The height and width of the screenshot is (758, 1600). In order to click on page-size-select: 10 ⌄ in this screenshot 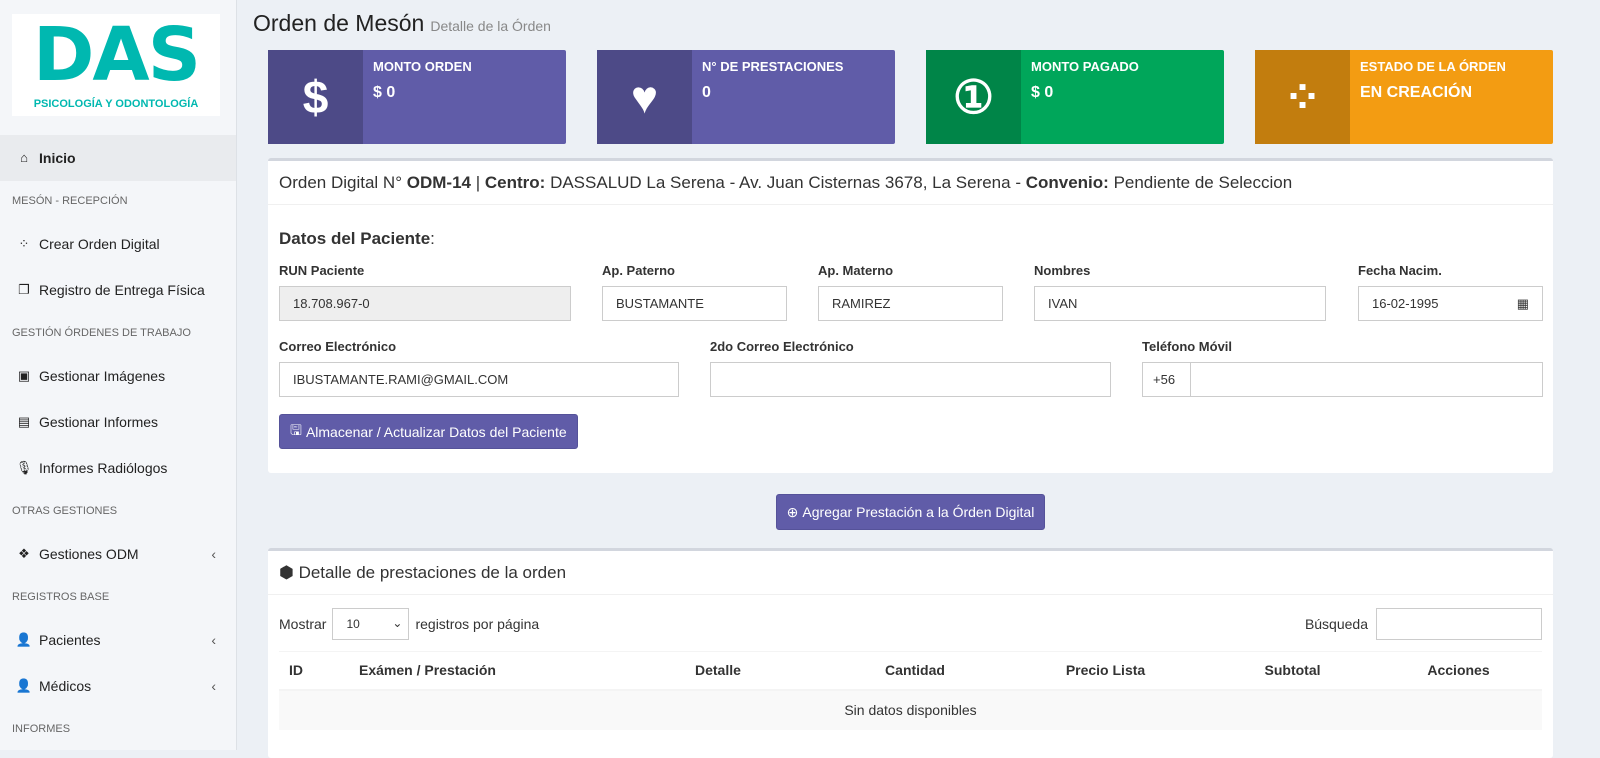, I will do `click(371, 624)`.